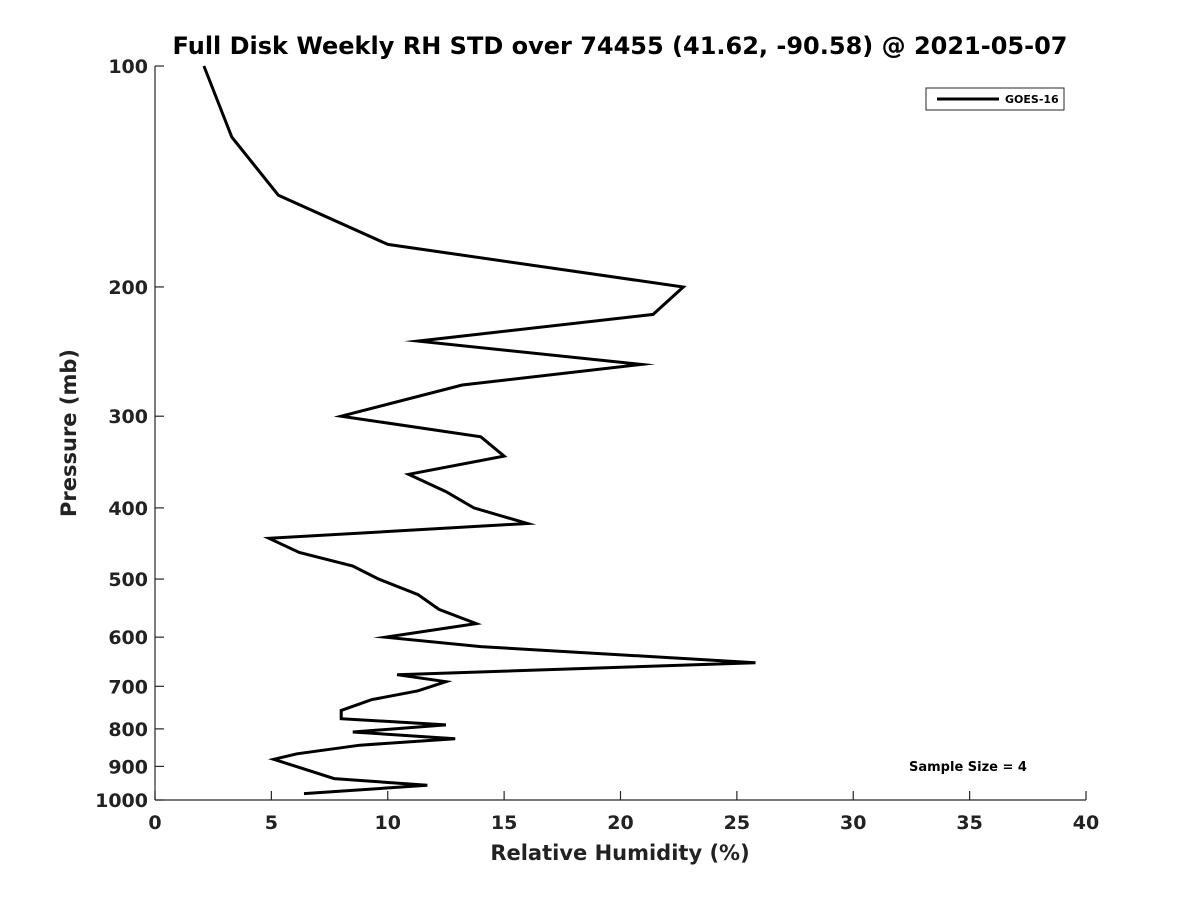 The image size is (1200, 900). What do you see at coordinates (128, 288) in the screenshot?
I see `y-tick-label: 200` at bounding box center [128, 288].